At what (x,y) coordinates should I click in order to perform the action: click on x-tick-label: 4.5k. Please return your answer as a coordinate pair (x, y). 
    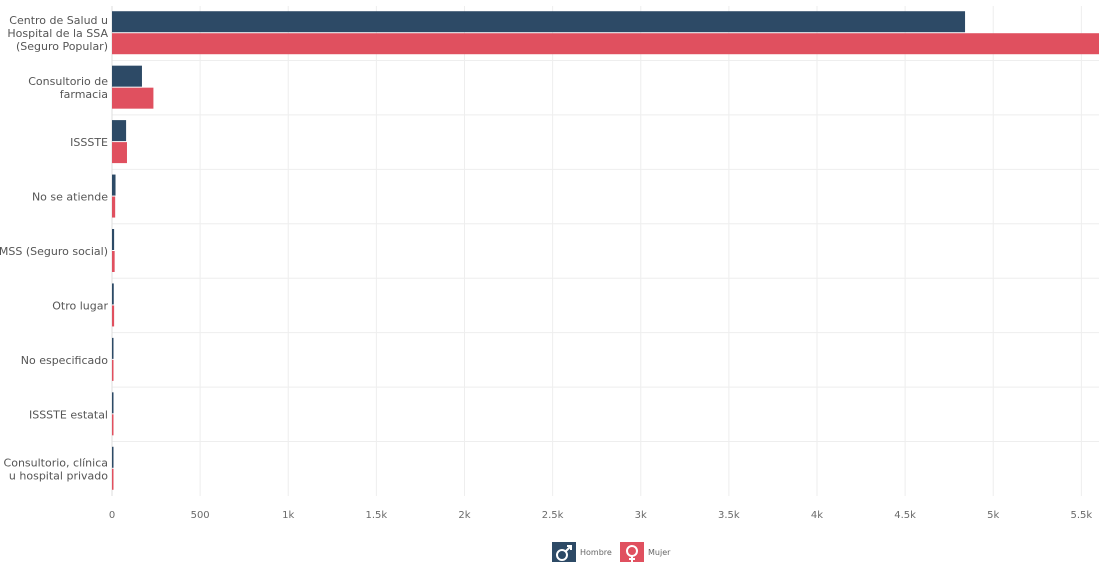
    Looking at the image, I should click on (905, 515).